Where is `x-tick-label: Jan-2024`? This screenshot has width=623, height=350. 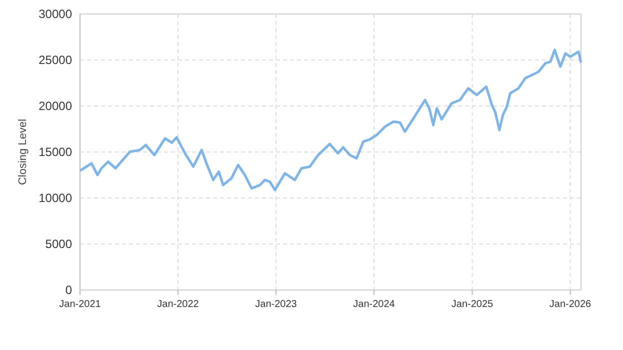 x-tick-label: Jan-2024 is located at coordinates (374, 304).